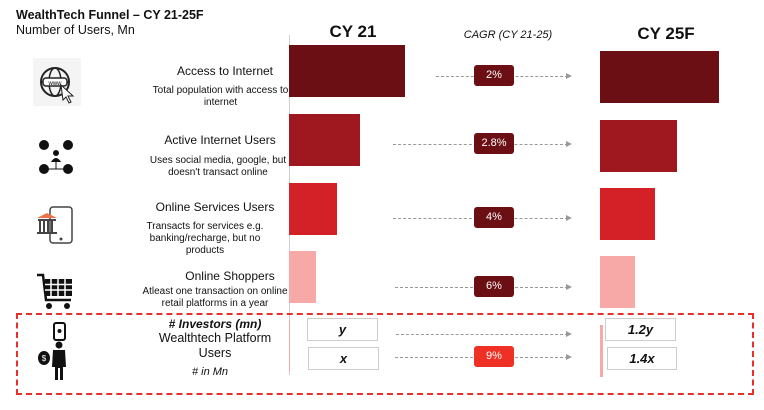 The width and height of the screenshot is (764, 410). Describe the element at coordinates (494, 143) in the screenshot. I see `cagr-badge: 2.8%` at that location.